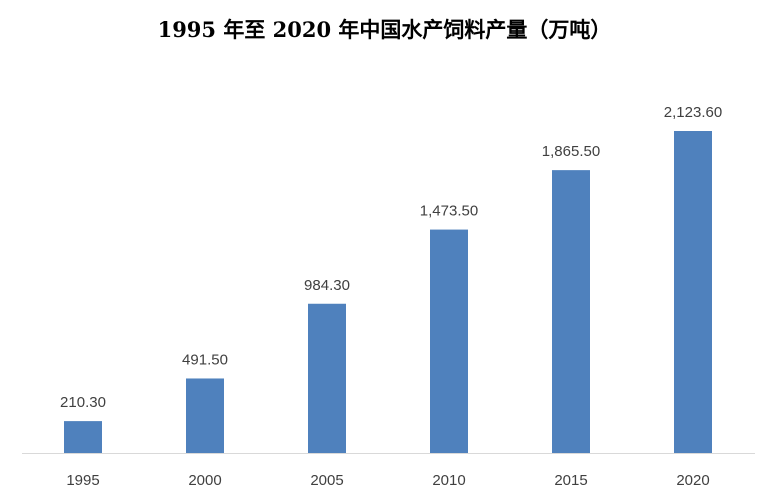 The width and height of the screenshot is (769, 492). What do you see at coordinates (693, 292) in the screenshot?
I see `bar-2020` at bounding box center [693, 292].